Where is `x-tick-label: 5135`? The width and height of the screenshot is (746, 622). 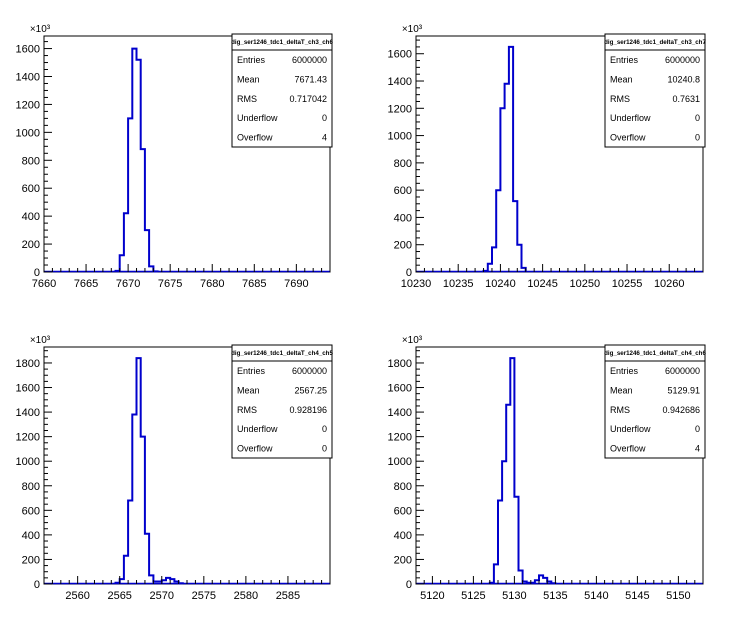 x-tick-label: 5135 is located at coordinates (555, 596).